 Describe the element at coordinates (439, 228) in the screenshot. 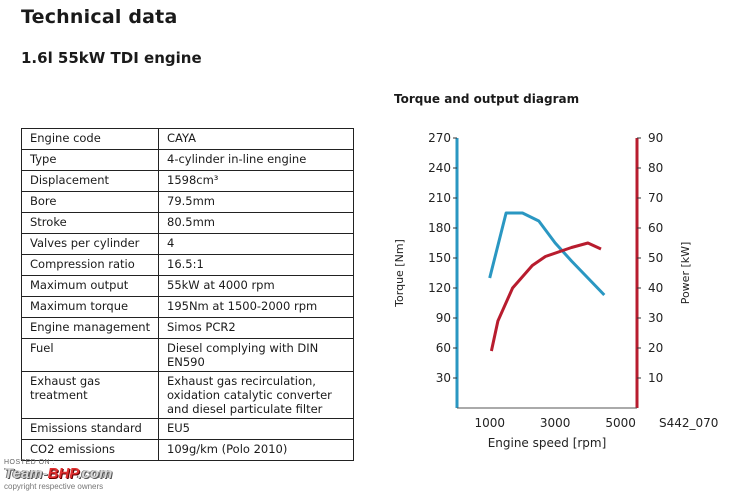

I see `y-left-tick-label: 180` at that location.